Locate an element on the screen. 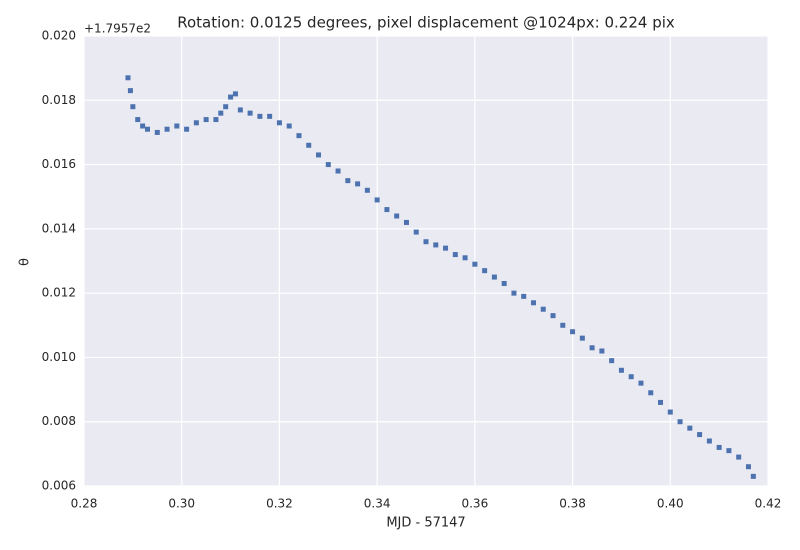 This screenshot has height=550, width=800. y-tick-label: 0.006 is located at coordinates (59, 486).